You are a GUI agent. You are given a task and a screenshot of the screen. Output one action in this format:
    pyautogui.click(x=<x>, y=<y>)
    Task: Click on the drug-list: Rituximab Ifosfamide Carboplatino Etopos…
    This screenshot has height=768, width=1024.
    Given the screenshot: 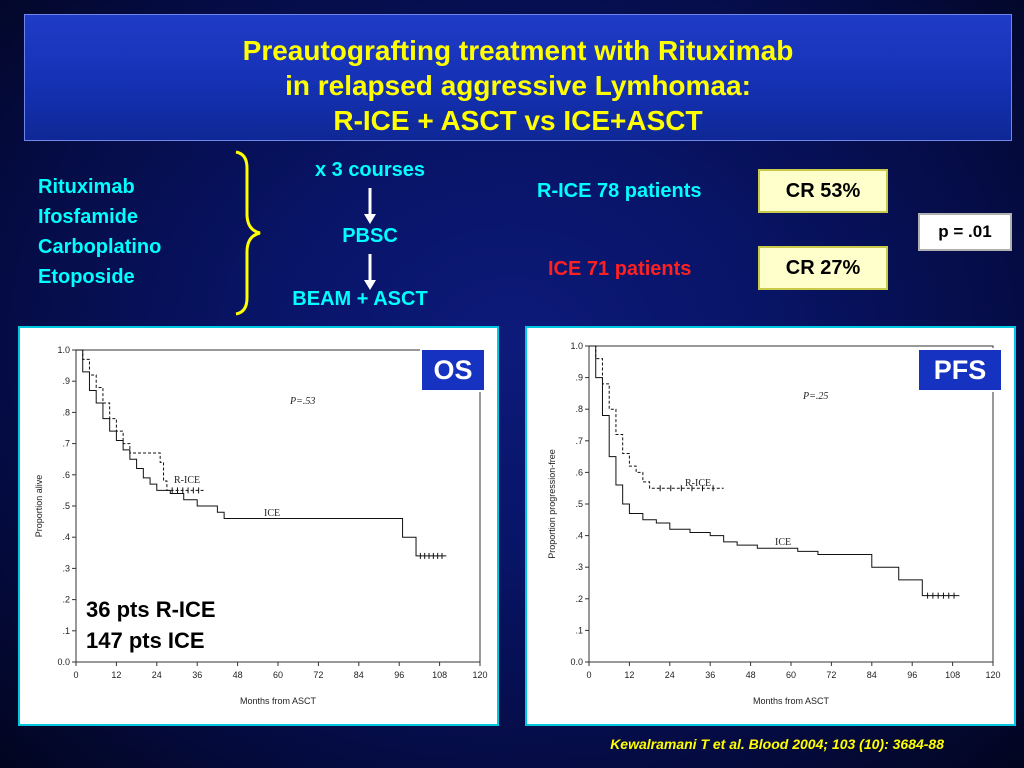 What is the action you would take?
    pyautogui.click(x=99, y=232)
    